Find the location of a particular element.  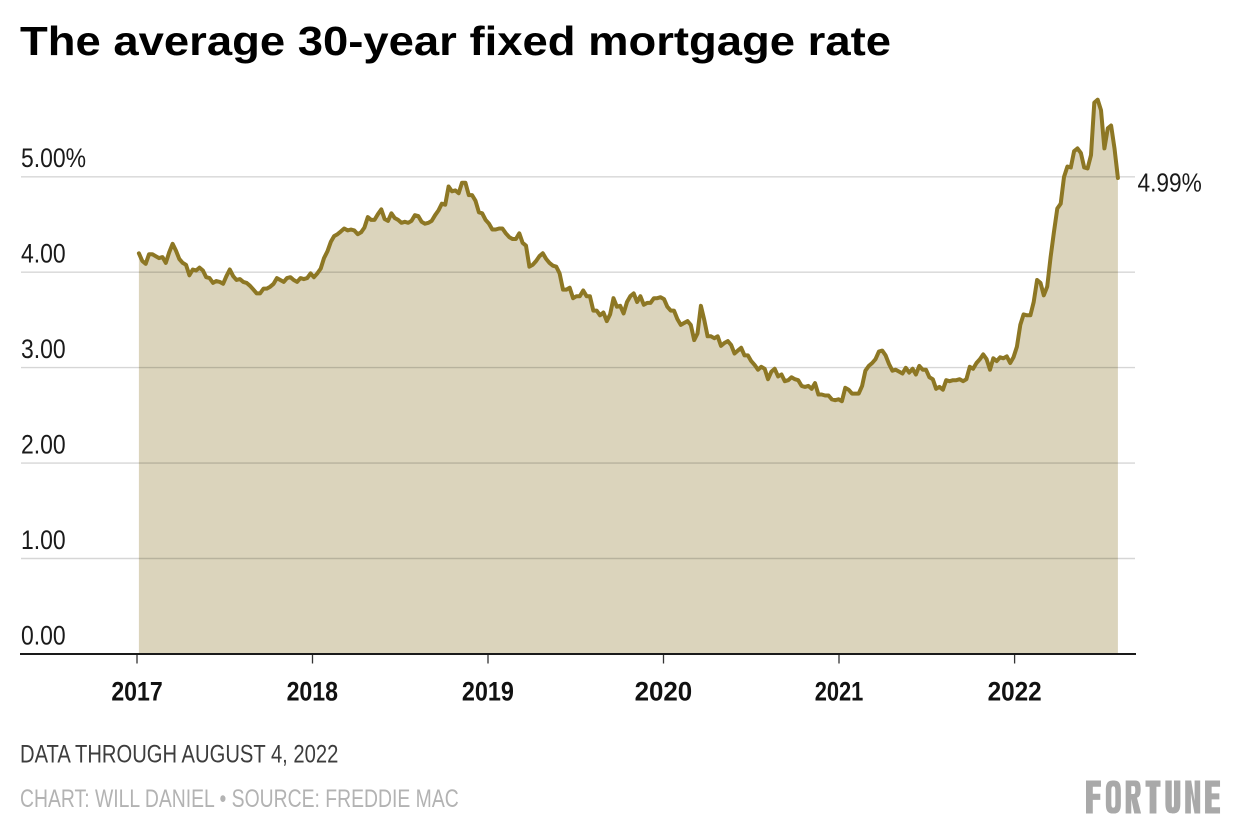

svg-text: 2.00 is located at coordinates (43, 445).